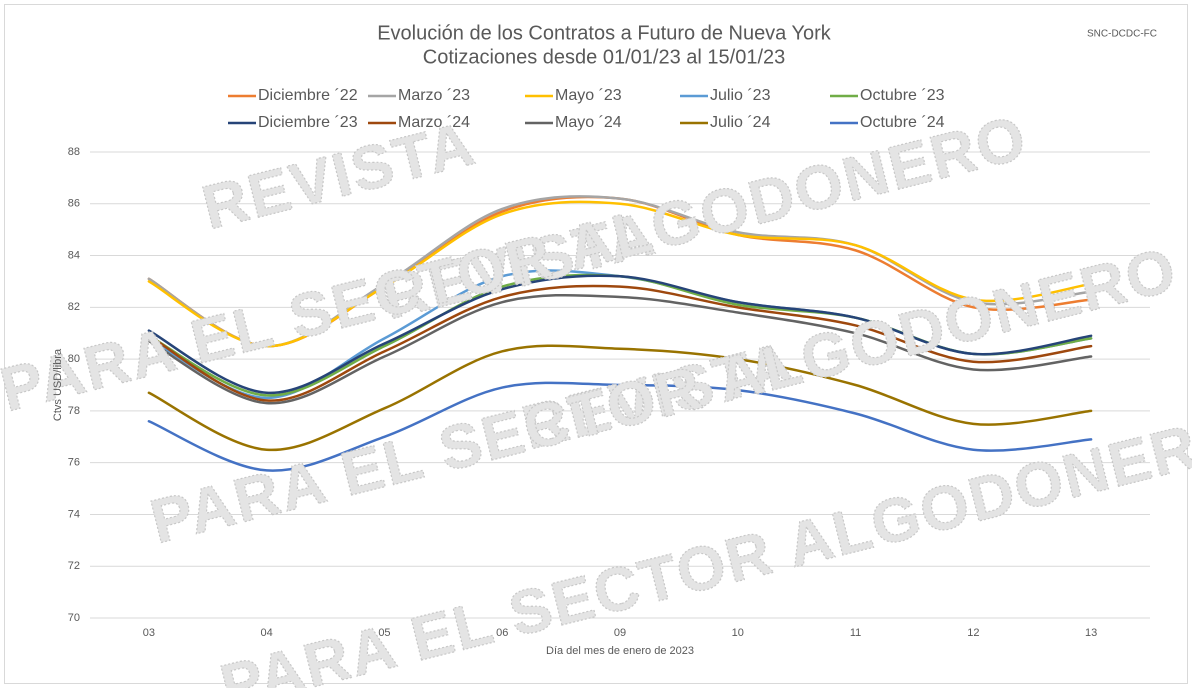 Image resolution: width=1192 pixels, height=688 pixels. Describe the element at coordinates (973, 633) in the screenshot. I see `x-tick-label: 12` at that location.